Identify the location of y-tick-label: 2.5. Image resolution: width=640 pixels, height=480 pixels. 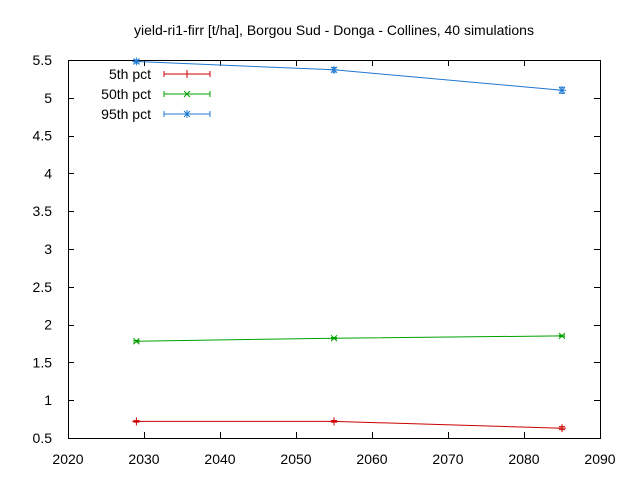
(43, 287).